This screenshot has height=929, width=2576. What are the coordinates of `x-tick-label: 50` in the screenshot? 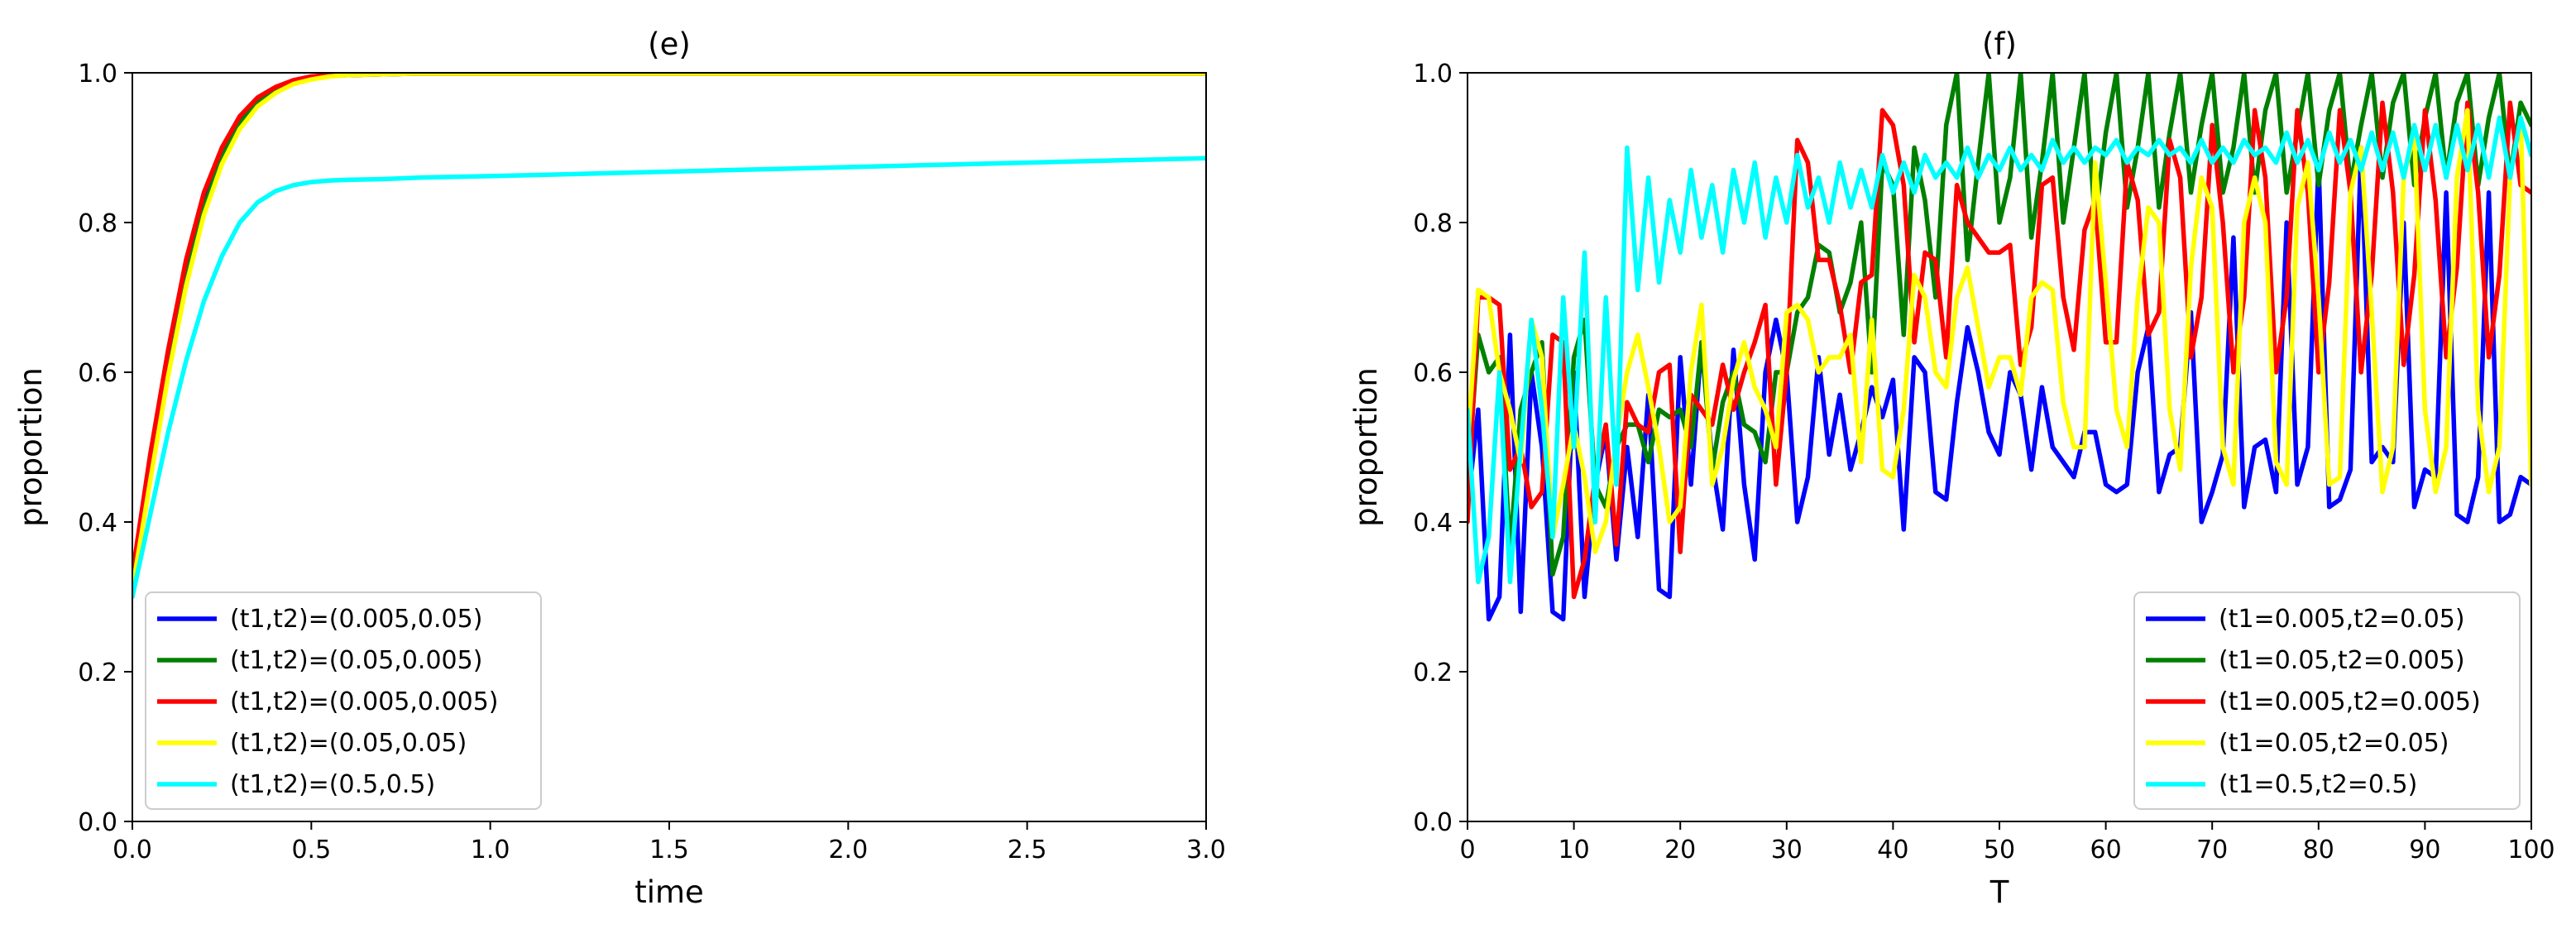 It's located at (2000, 850).